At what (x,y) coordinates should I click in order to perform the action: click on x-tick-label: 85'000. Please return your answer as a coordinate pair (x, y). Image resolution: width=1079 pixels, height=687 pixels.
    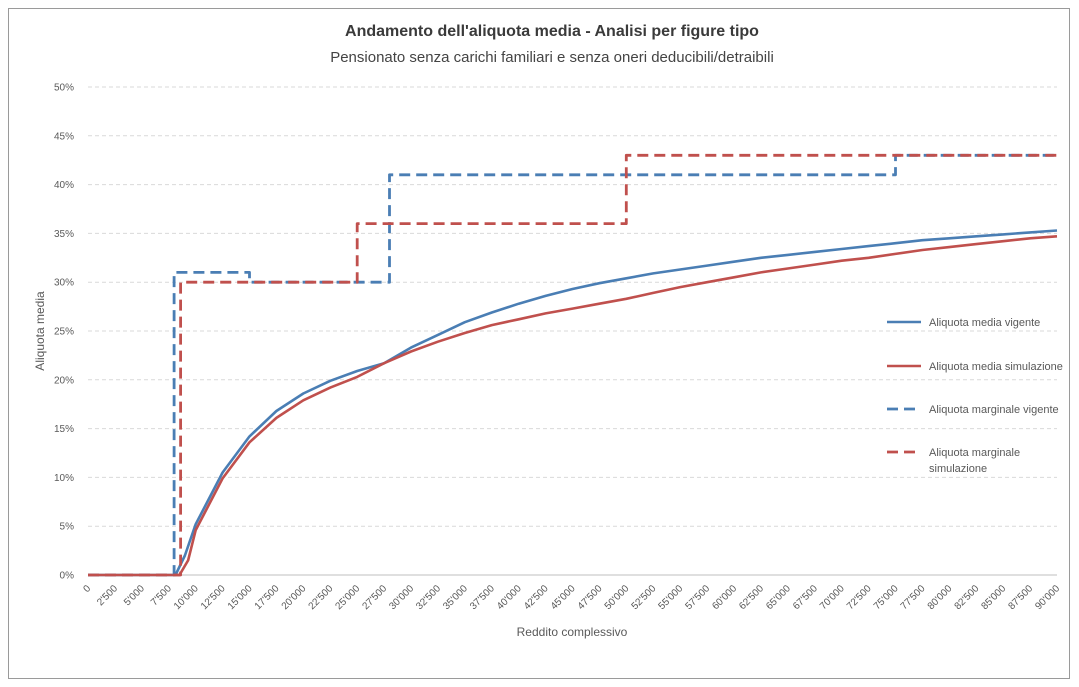
    Looking at the image, I should click on (993, 597).